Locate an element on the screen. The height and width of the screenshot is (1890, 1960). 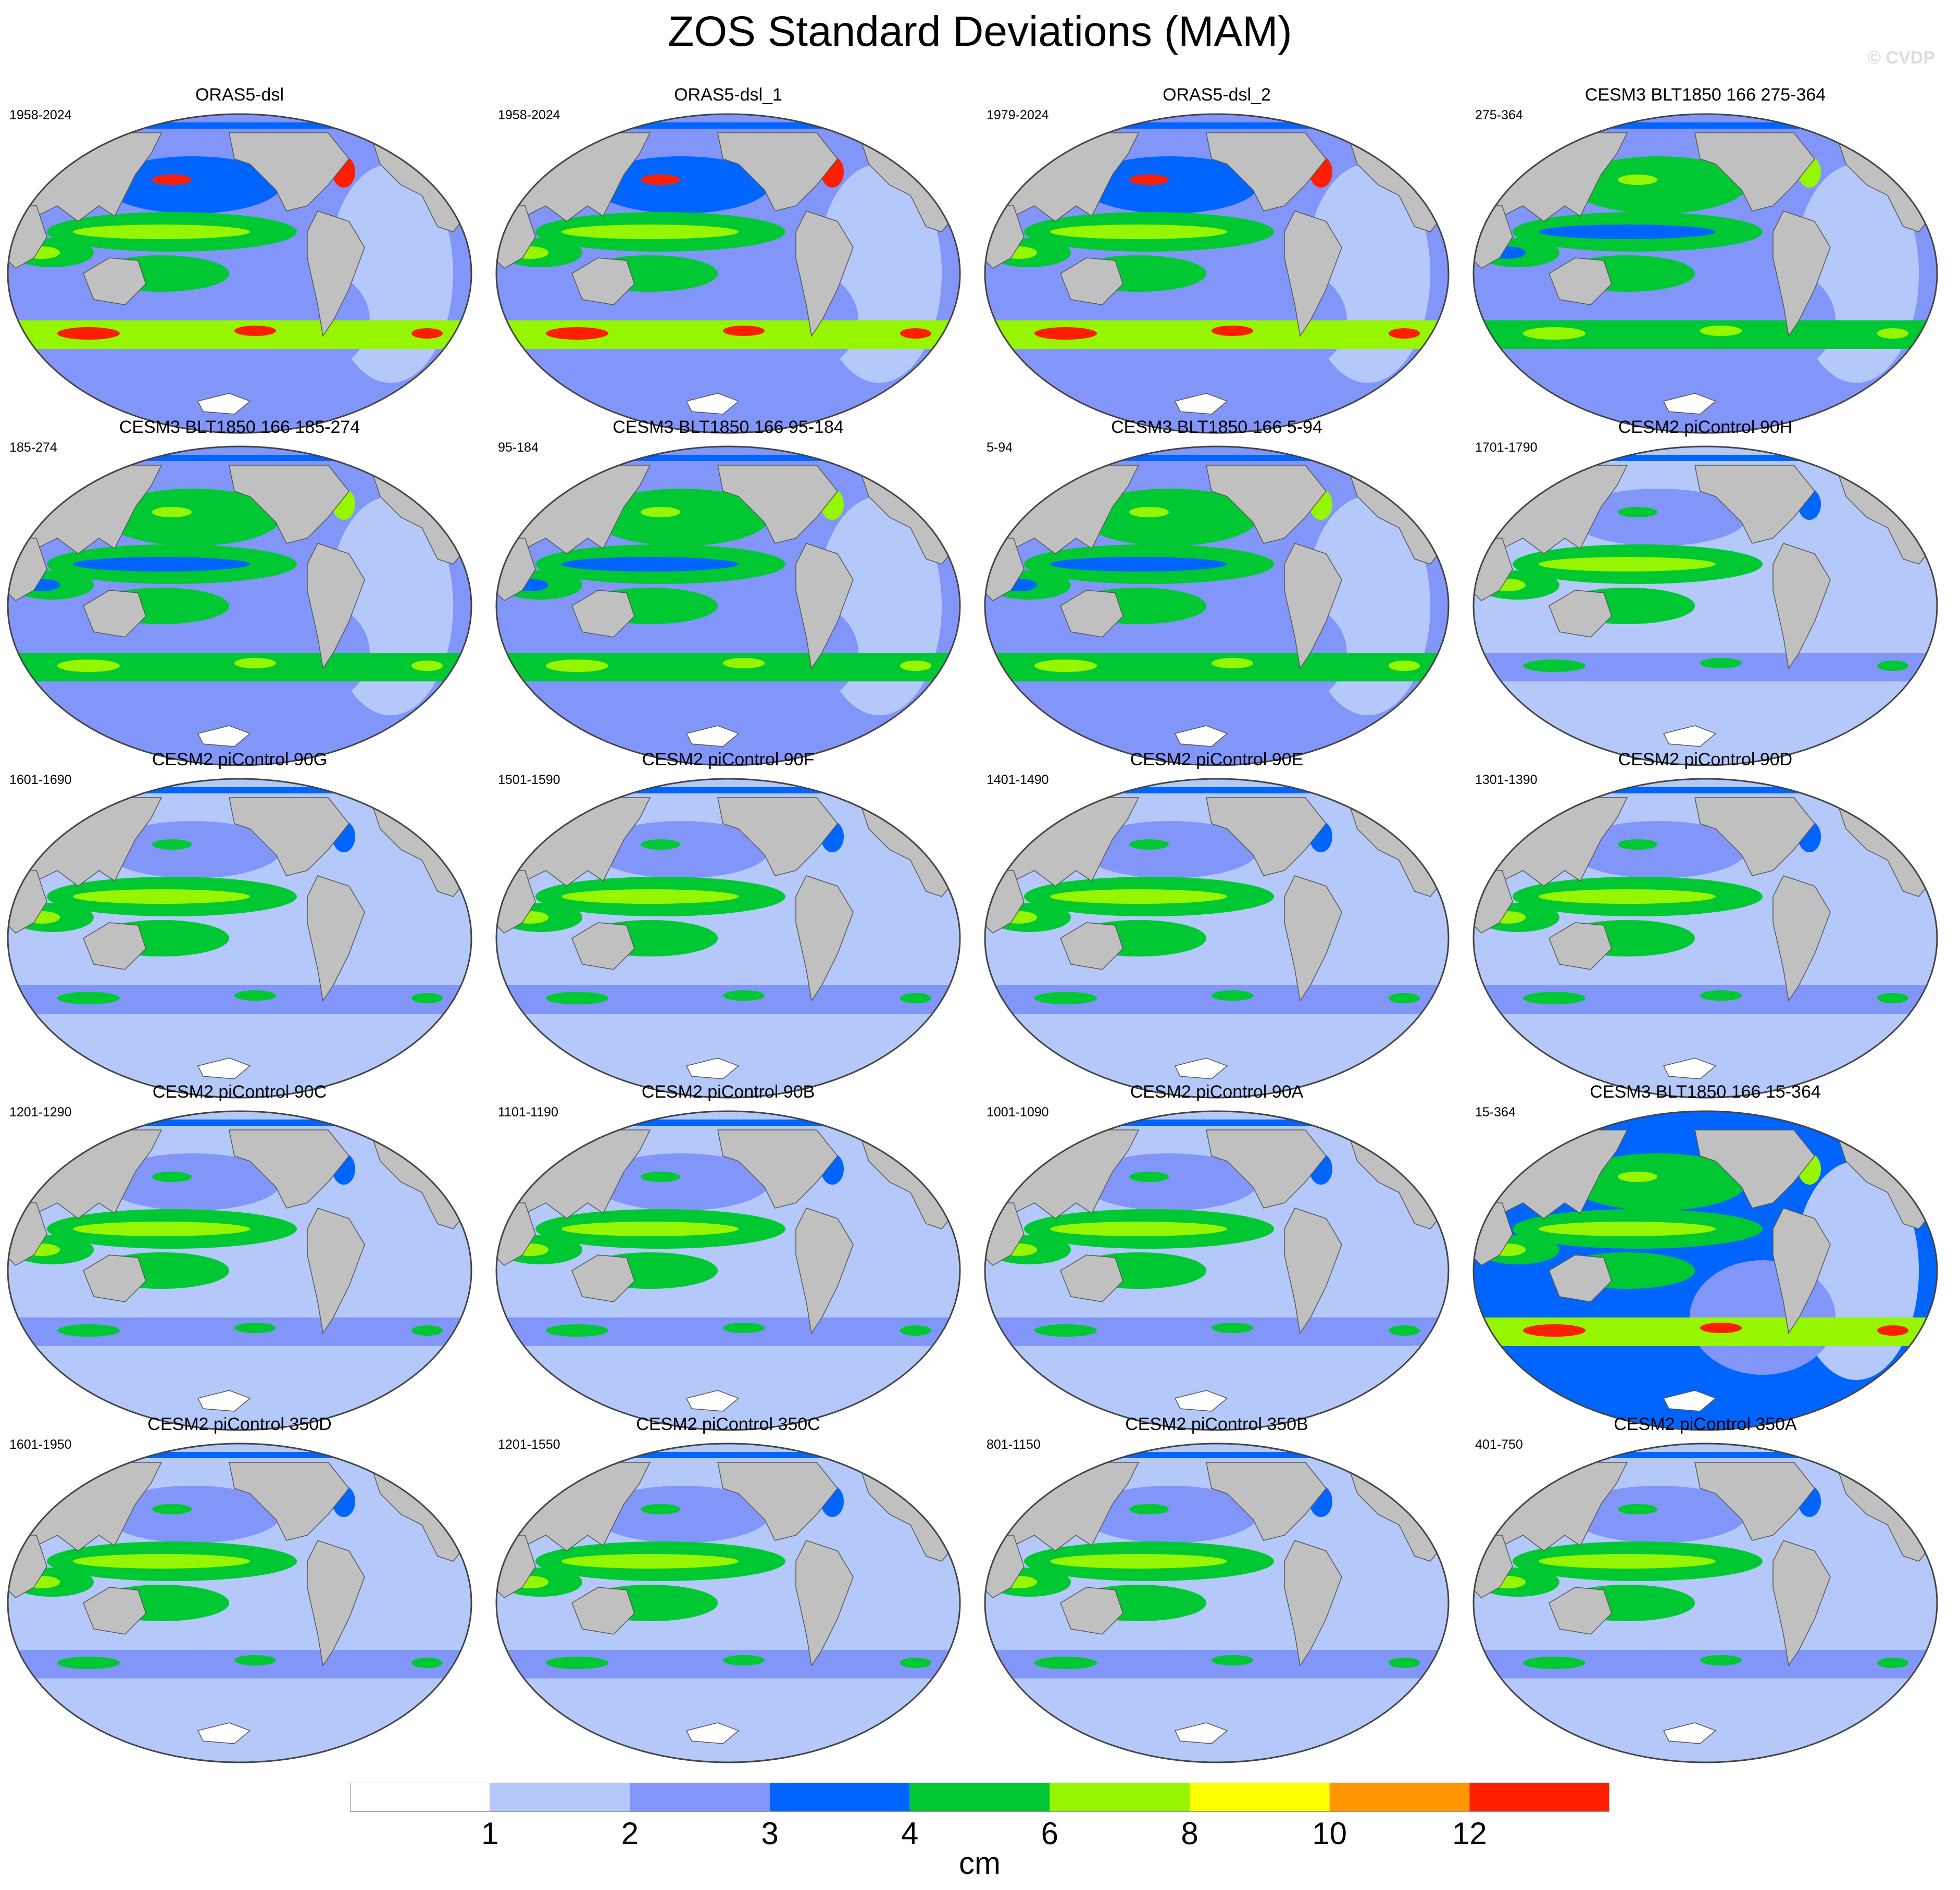
map-panel: ORAS5-dsl_2 1979-2024 is located at coordinates (1217, 263).